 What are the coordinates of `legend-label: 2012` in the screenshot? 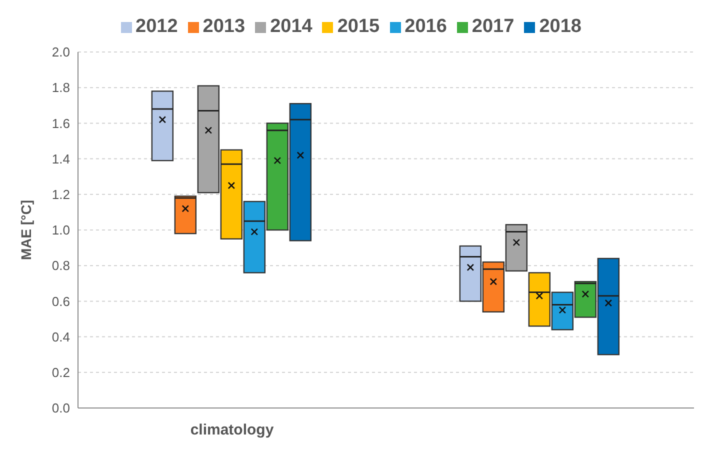 It's located at (157, 26).